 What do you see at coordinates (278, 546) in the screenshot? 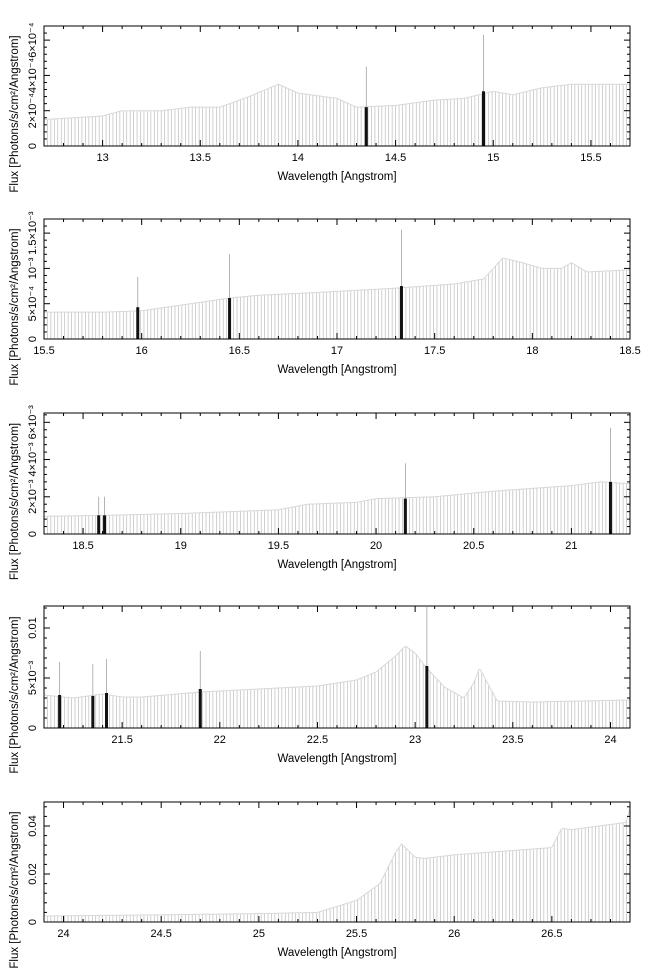
I see `x-tick-label: 19.5` at bounding box center [278, 546].